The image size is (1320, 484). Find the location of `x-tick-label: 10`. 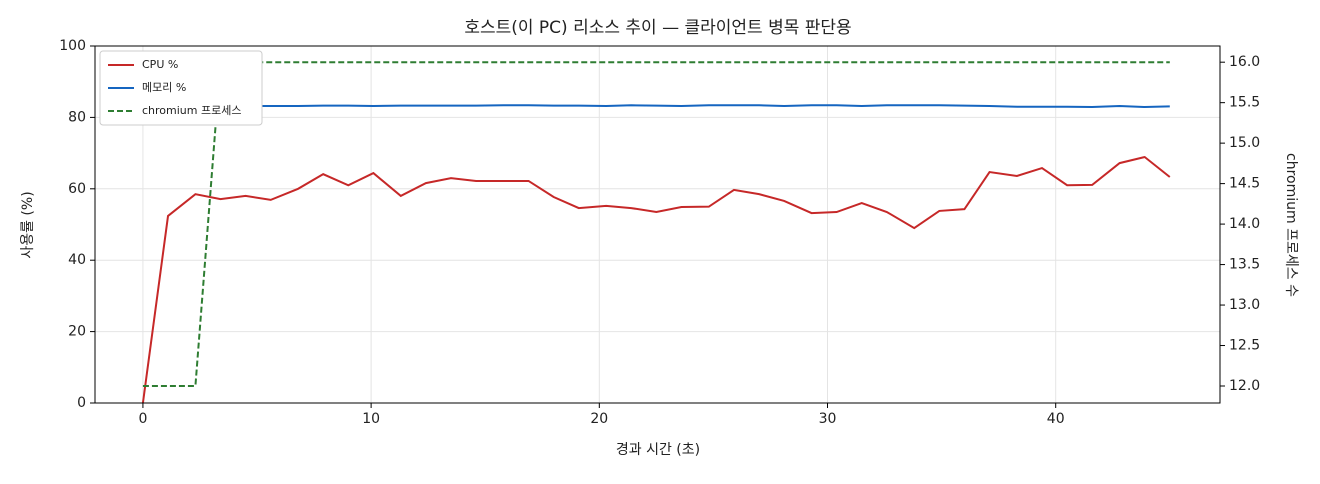

x-tick-label: 10 is located at coordinates (371, 419).